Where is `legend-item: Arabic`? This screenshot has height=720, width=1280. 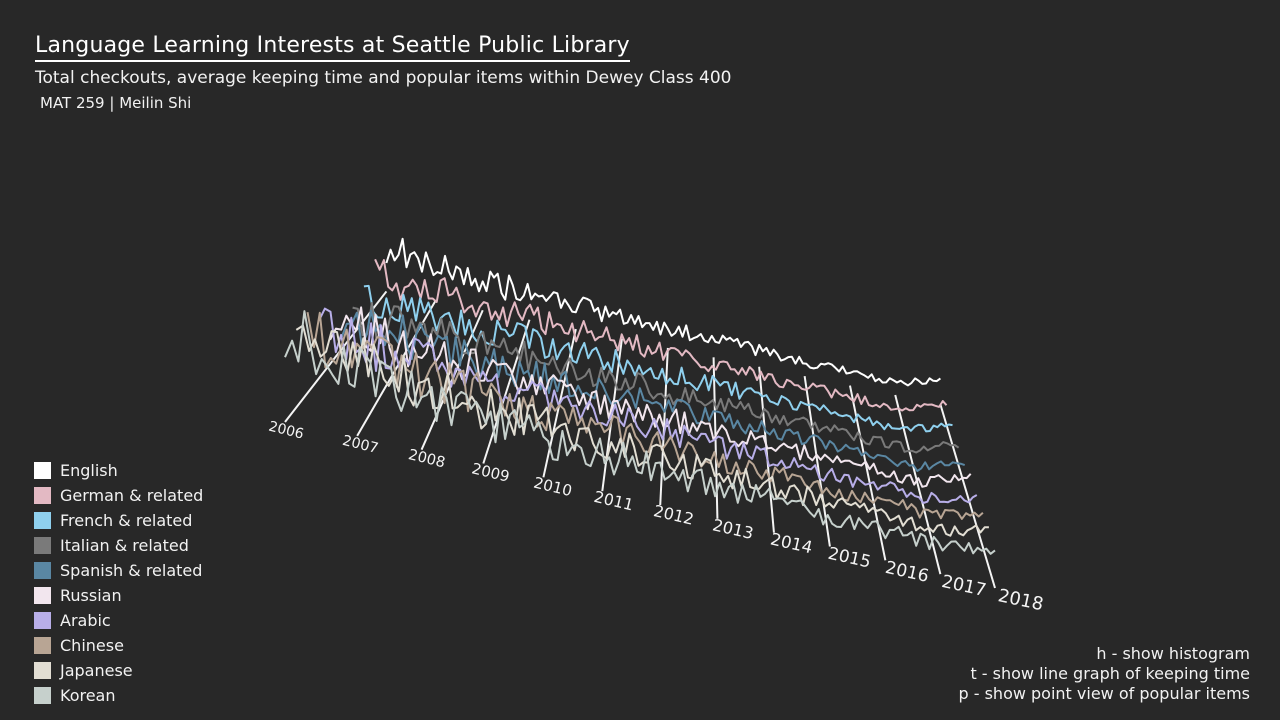
legend-item: Arabic is located at coordinates (118, 620).